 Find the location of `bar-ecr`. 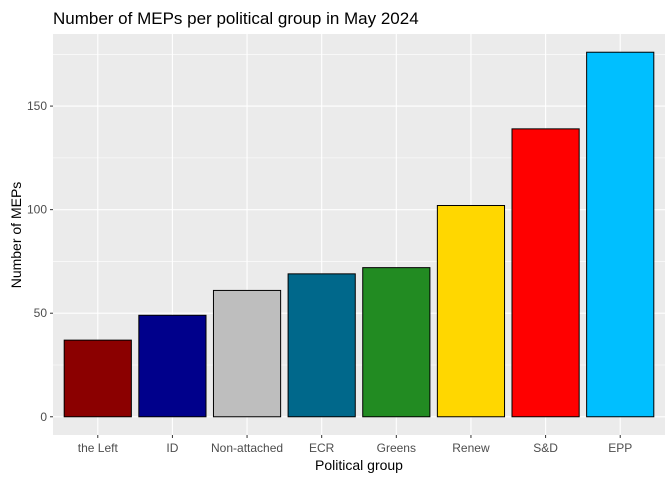

bar-ecr is located at coordinates (321, 345).